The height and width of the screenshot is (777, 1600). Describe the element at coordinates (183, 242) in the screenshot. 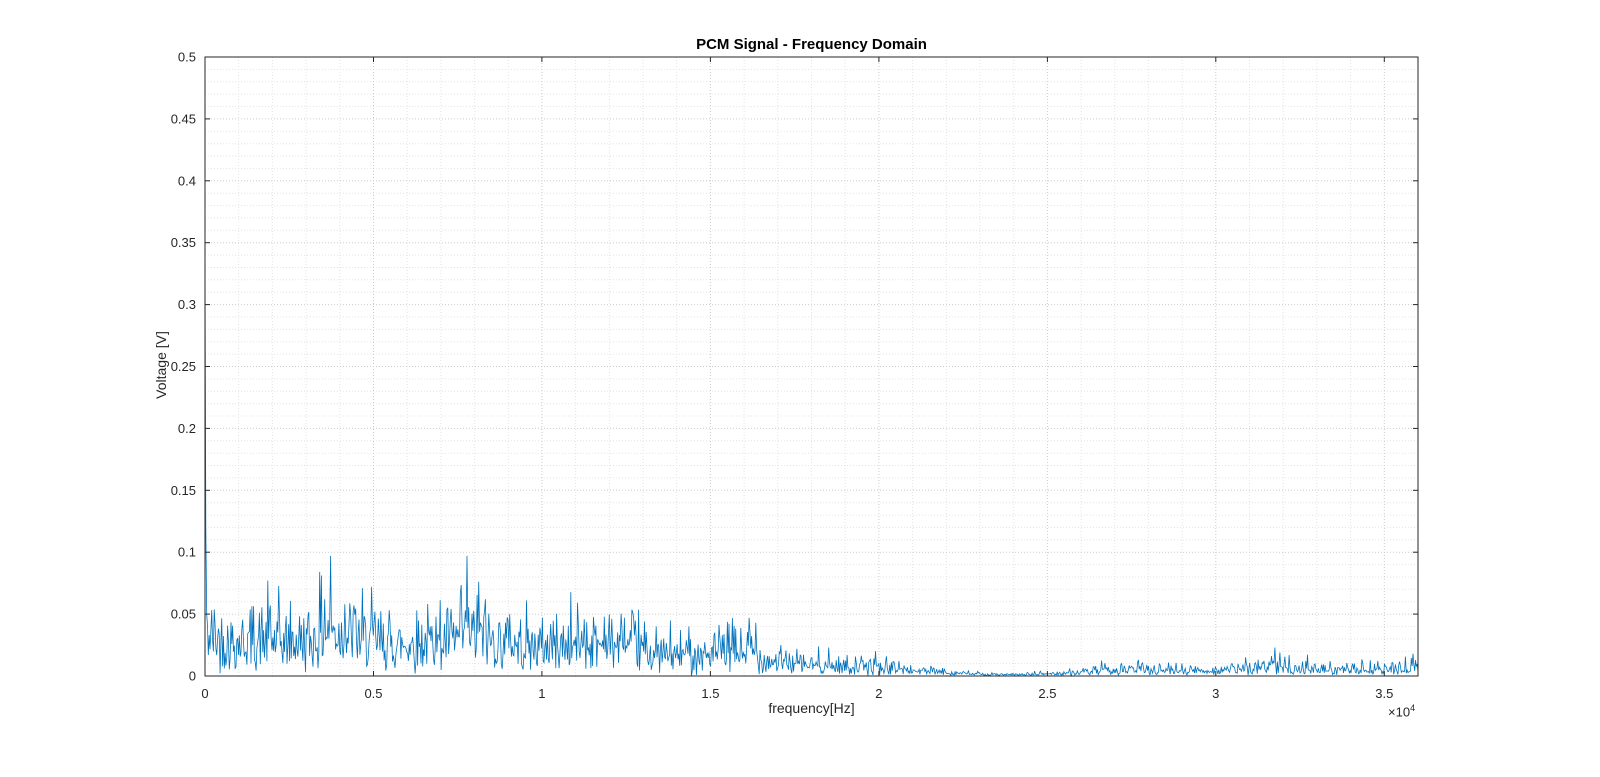

I see `y-tick-label: 0.35` at that location.